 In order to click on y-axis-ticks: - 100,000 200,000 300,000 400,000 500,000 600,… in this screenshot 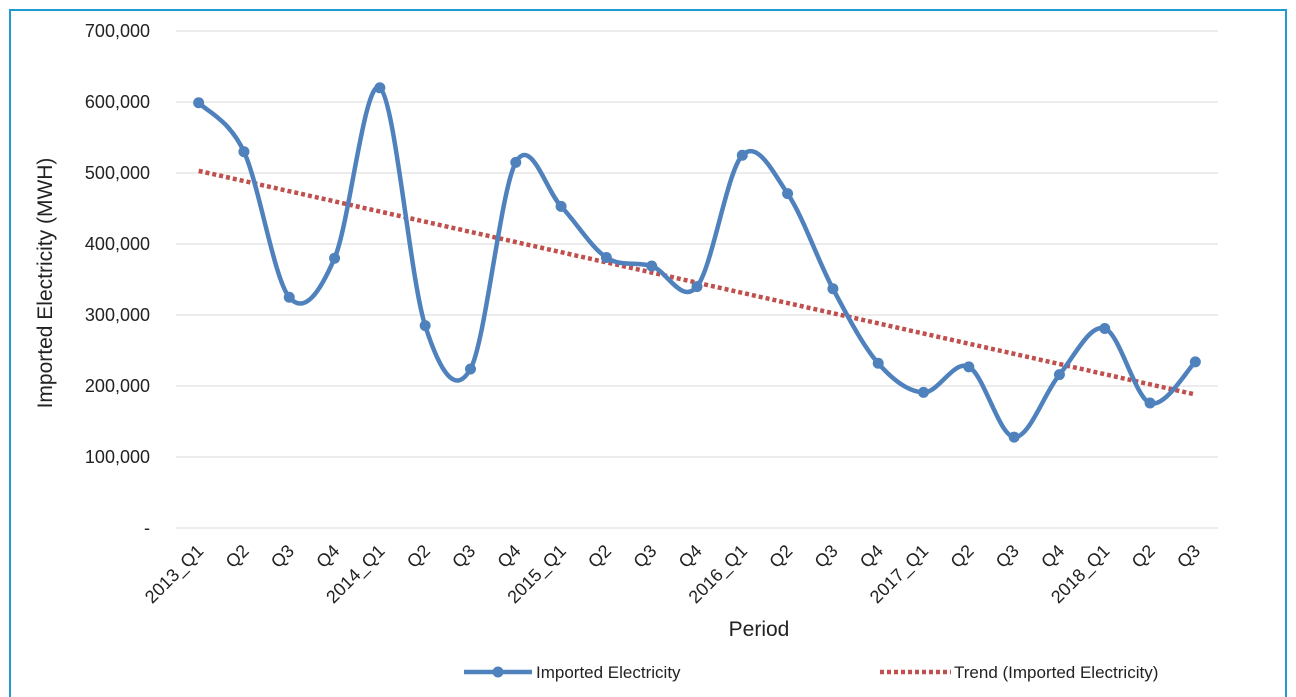, I will do `click(117, 279)`.